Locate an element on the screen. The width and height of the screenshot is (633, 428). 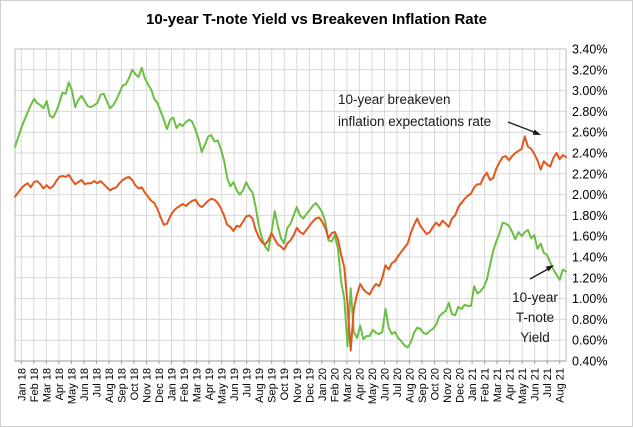
x-tick-label: May 19 is located at coordinates (223, 386).